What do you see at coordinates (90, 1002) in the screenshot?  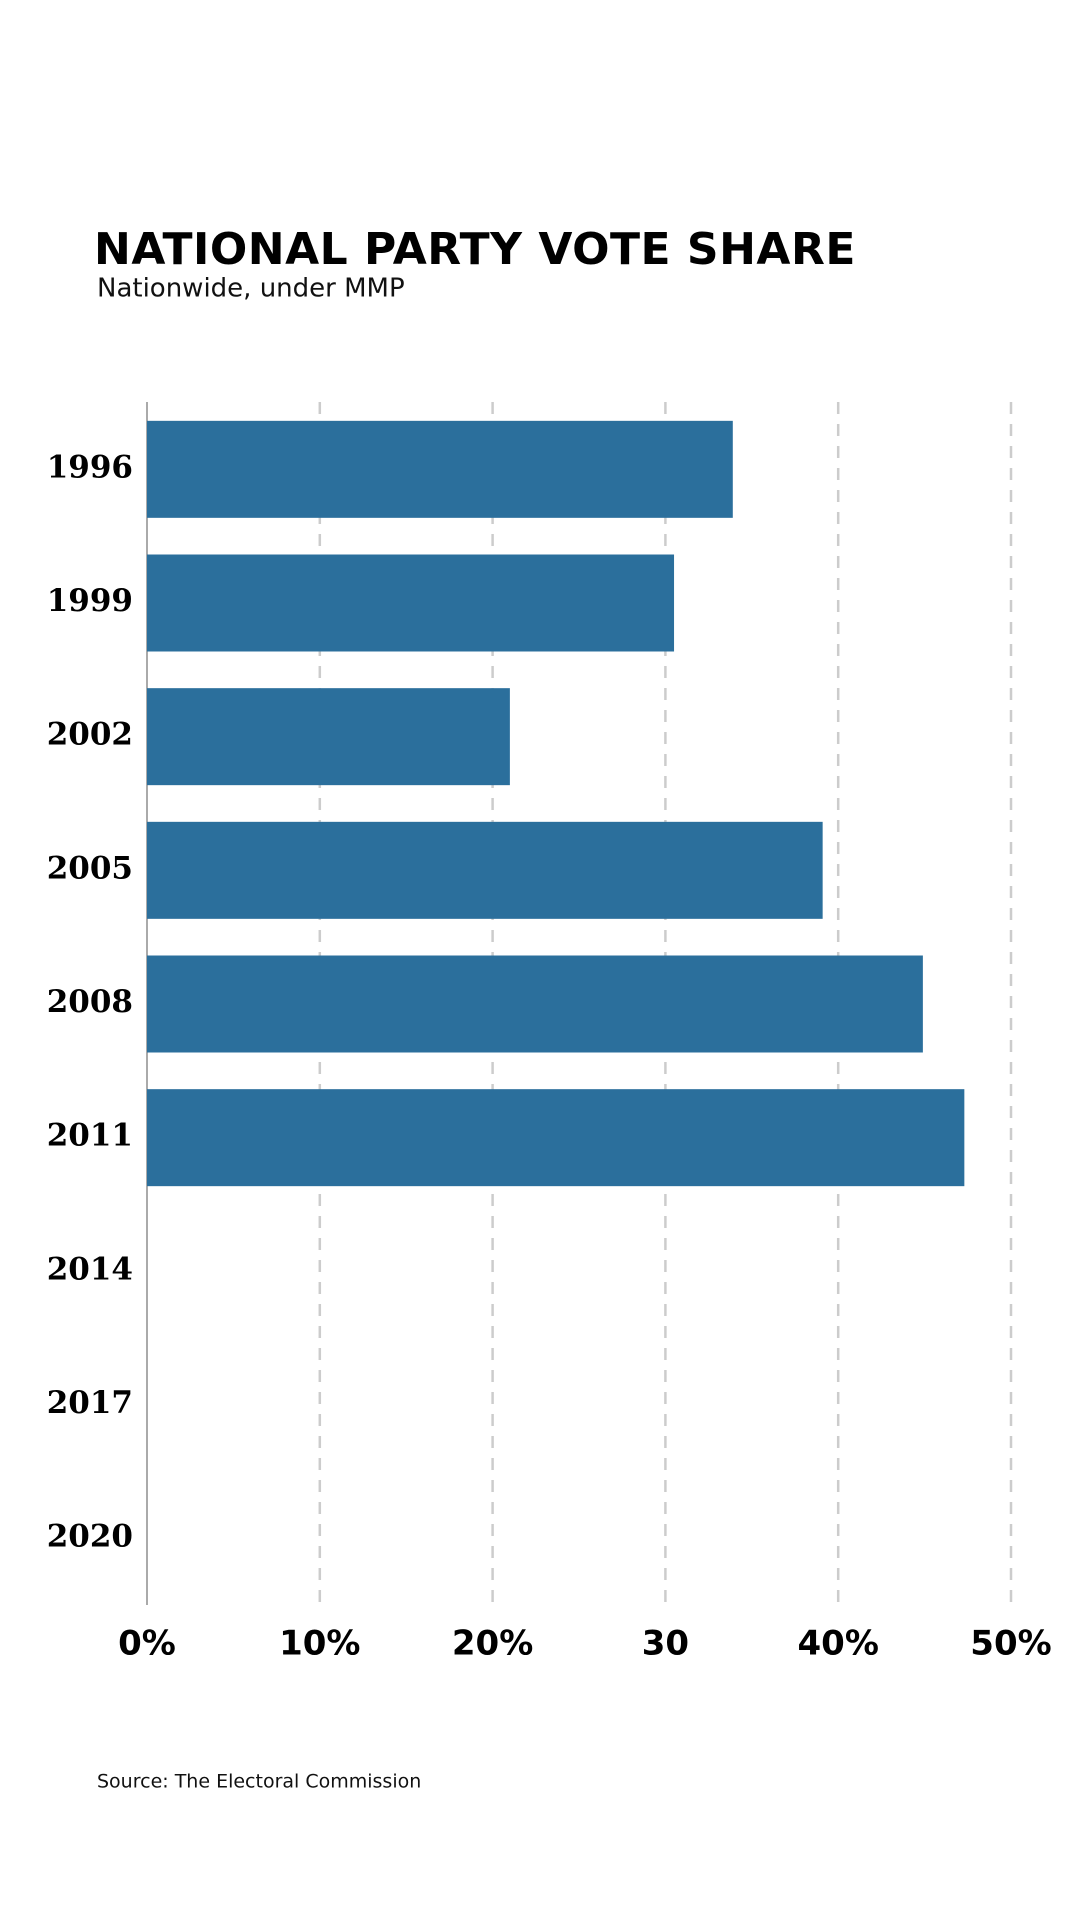 I see `y-tick-label: 2008` at bounding box center [90, 1002].